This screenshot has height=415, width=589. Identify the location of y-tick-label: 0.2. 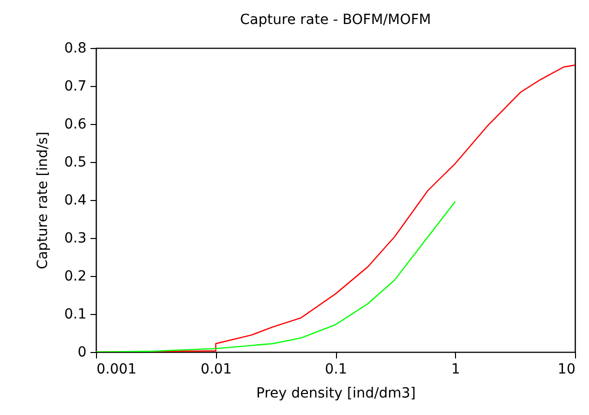
(75, 276).